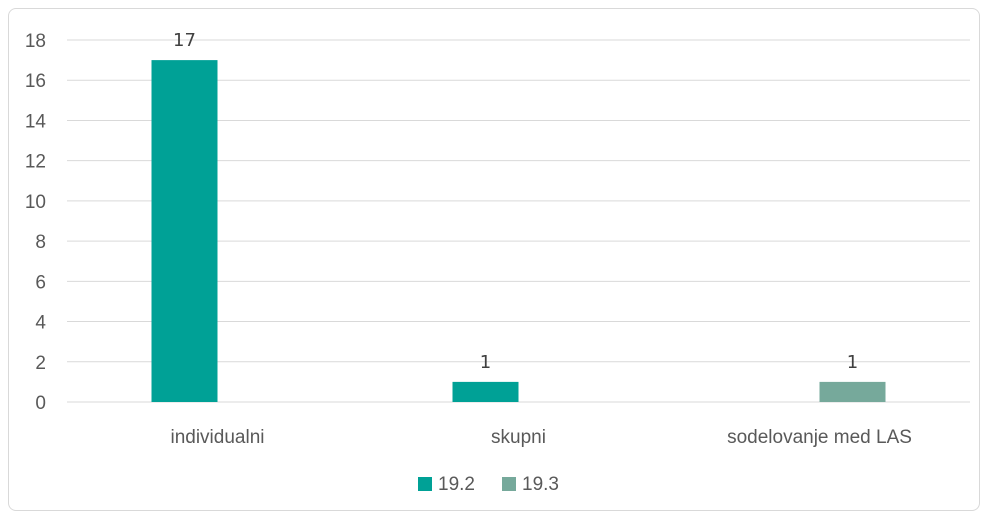 The width and height of the screenshot is (984, 515). What do you see at coordinates (35, 202) in the screenshot?
I see `y-tick-label: 10` at bounding box center [35, 202].